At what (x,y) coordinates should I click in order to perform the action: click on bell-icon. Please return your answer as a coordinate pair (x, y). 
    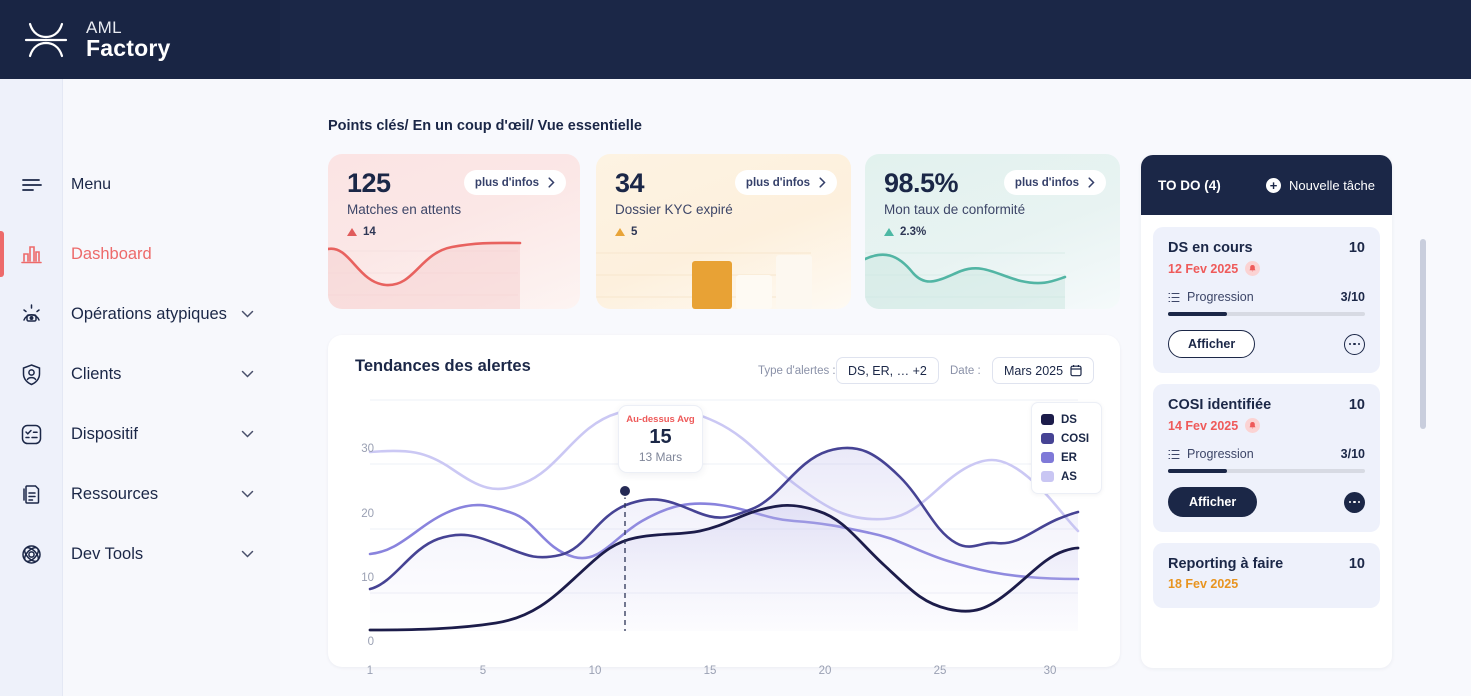
    Looking at the image, I should click on (1253, 268).